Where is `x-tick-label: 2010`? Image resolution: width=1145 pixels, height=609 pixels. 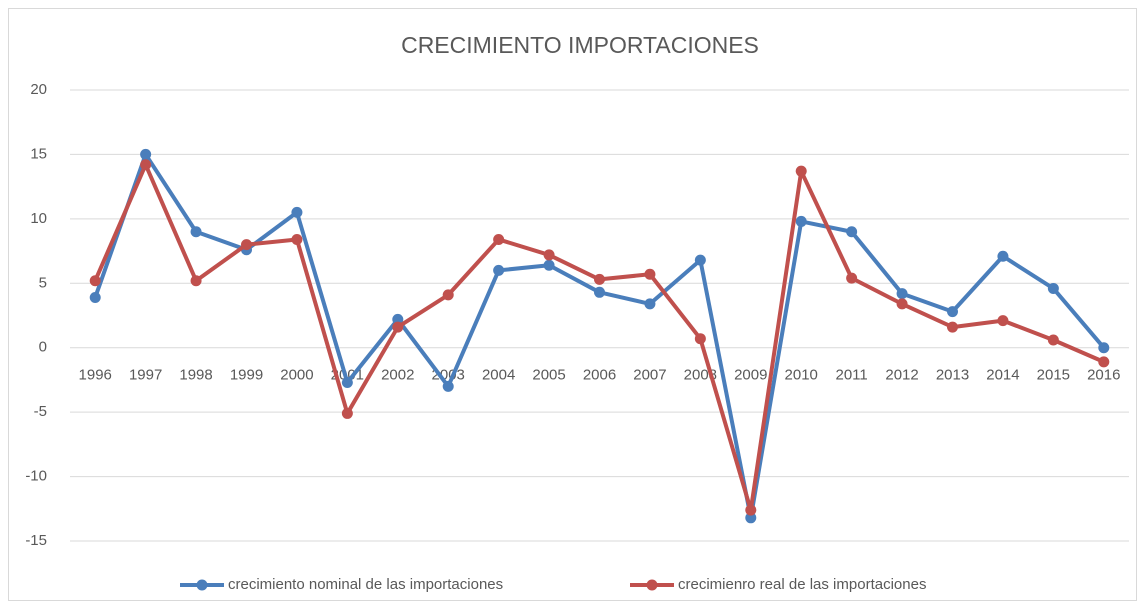
x-tick-label: 2010 is located at coordinates (801, 375).